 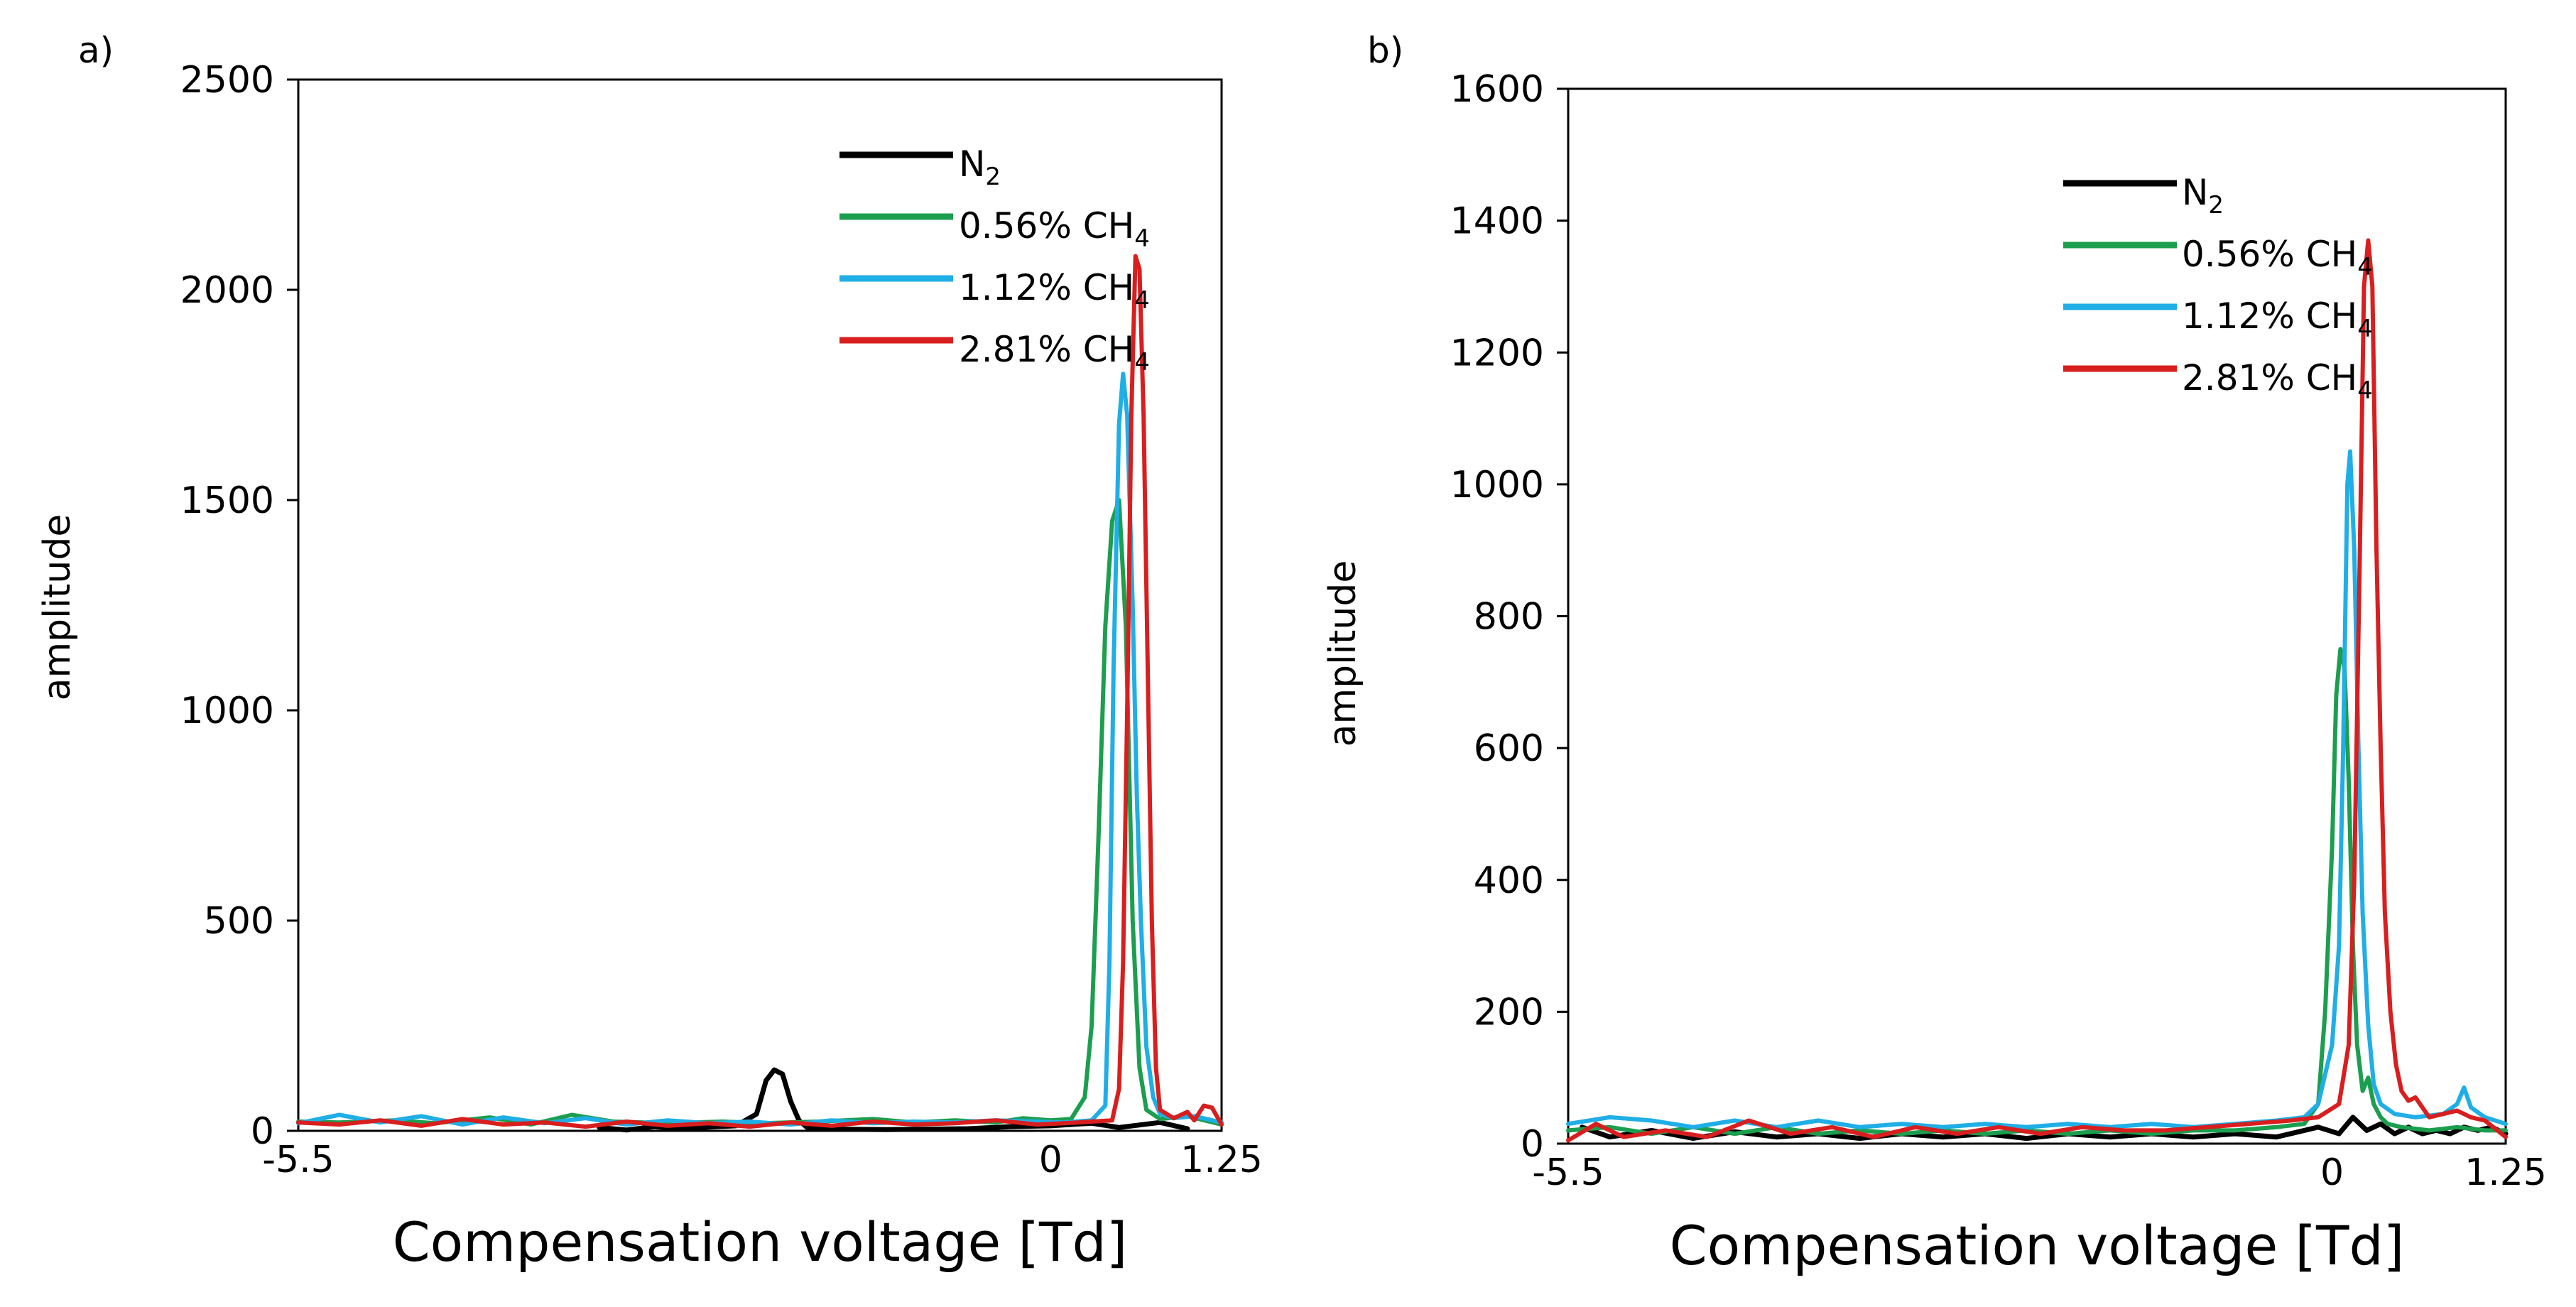 I want to click on y-tick-label: 2500, so click(x=227, y=81).